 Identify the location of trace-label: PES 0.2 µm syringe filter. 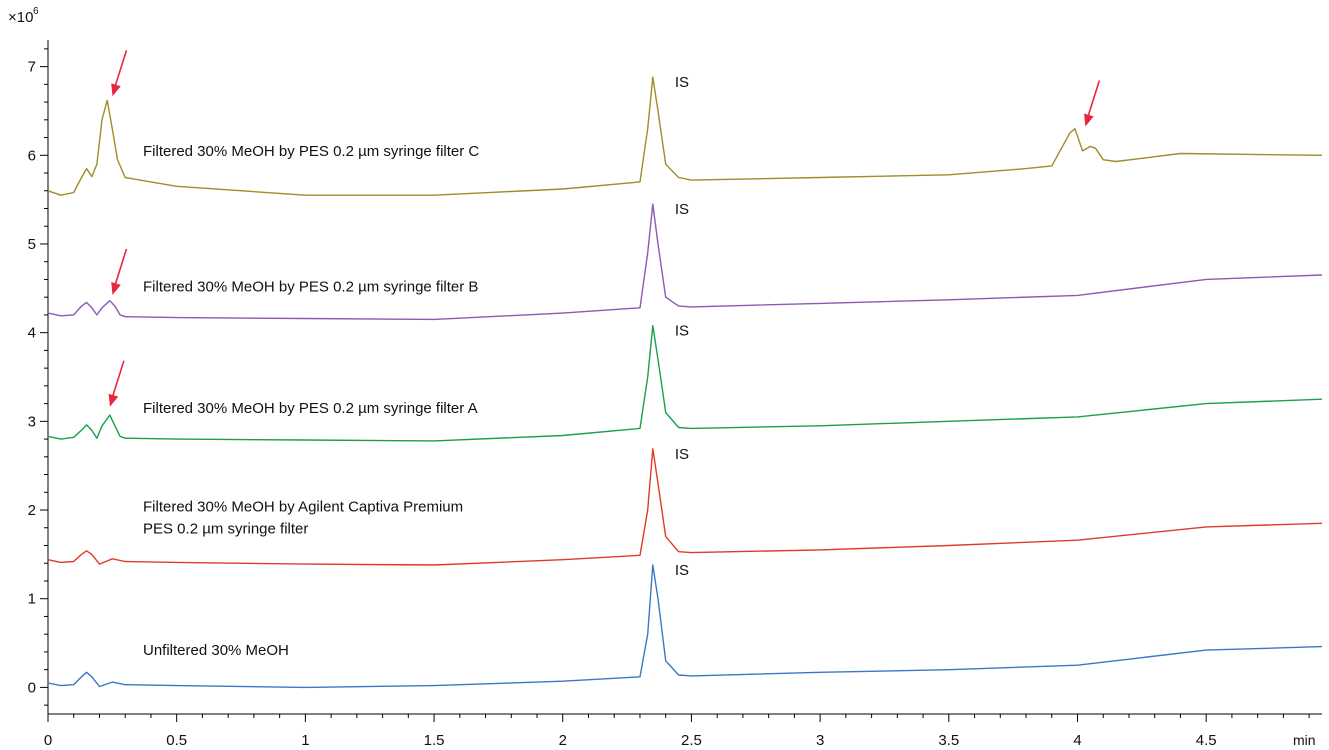
(225, 529).